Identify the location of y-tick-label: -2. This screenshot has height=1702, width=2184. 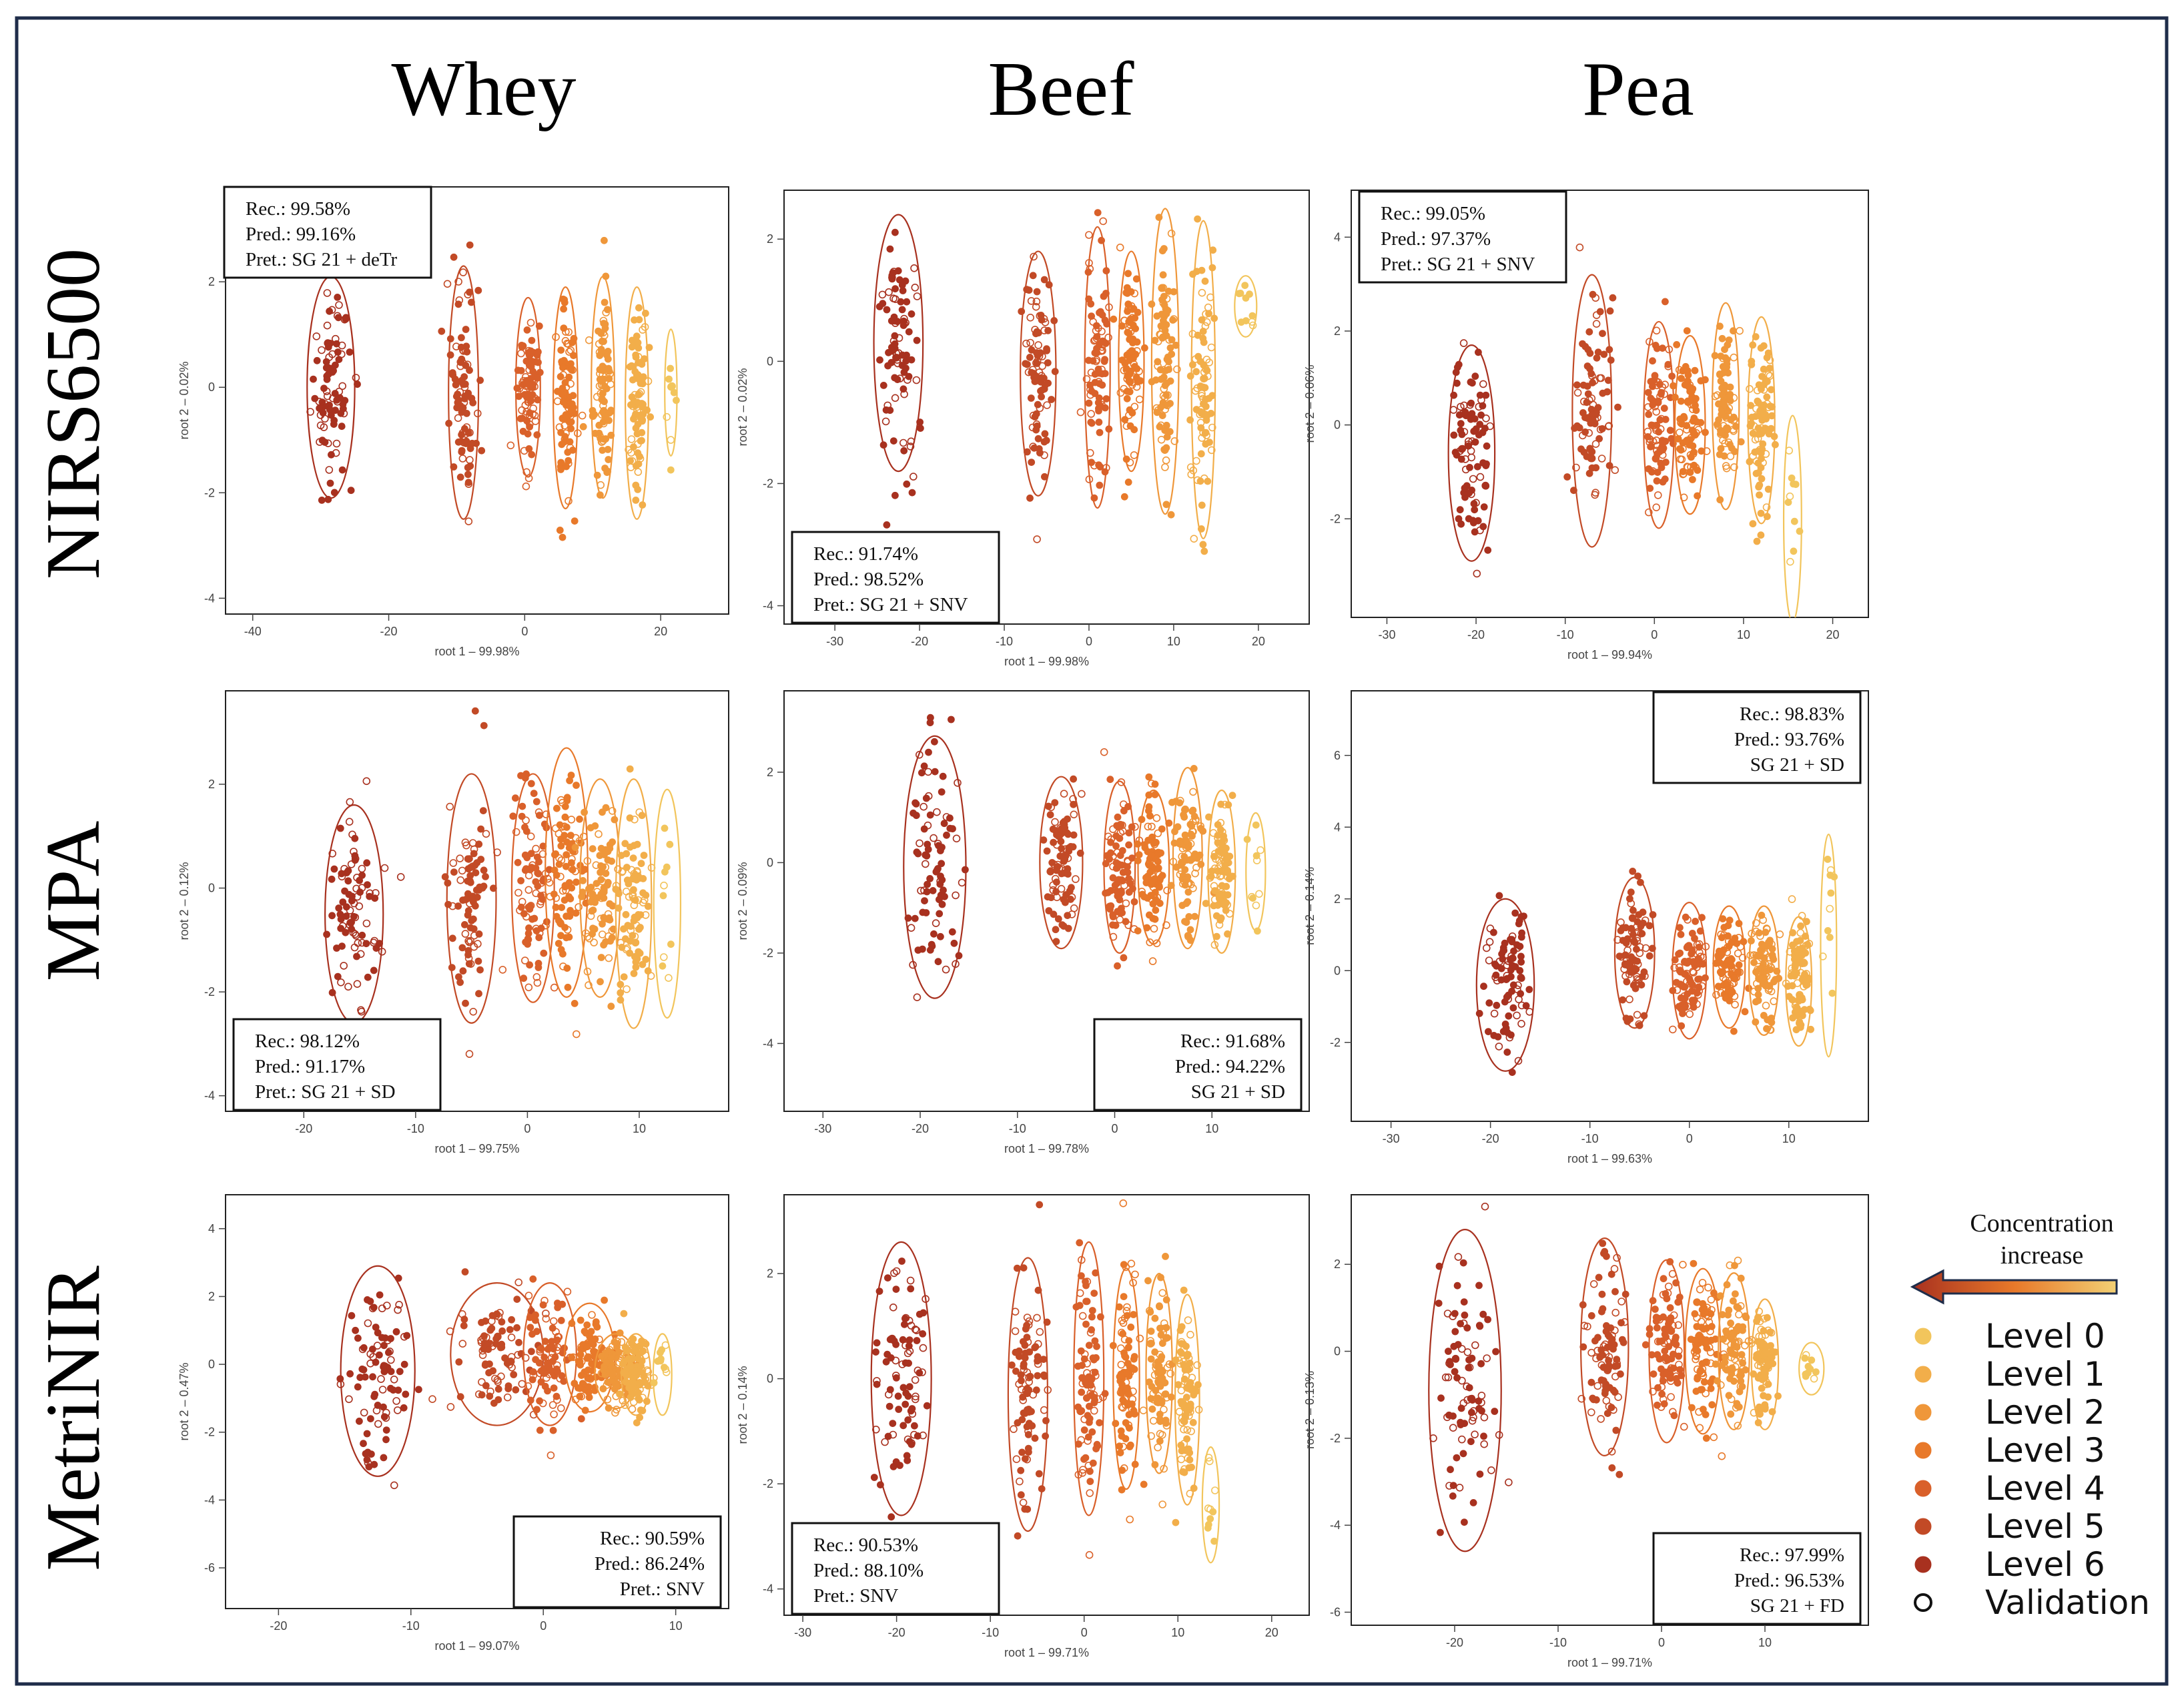
(1335, 518).